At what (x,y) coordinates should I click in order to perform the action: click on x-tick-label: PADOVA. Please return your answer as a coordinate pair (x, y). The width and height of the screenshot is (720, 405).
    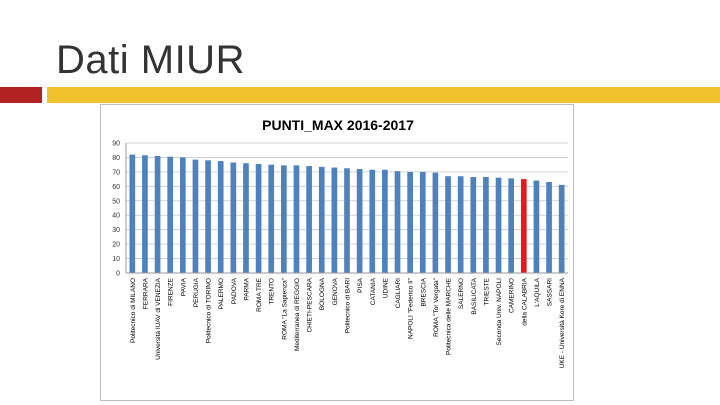
    Looking at the image, I should click on (234, 290).